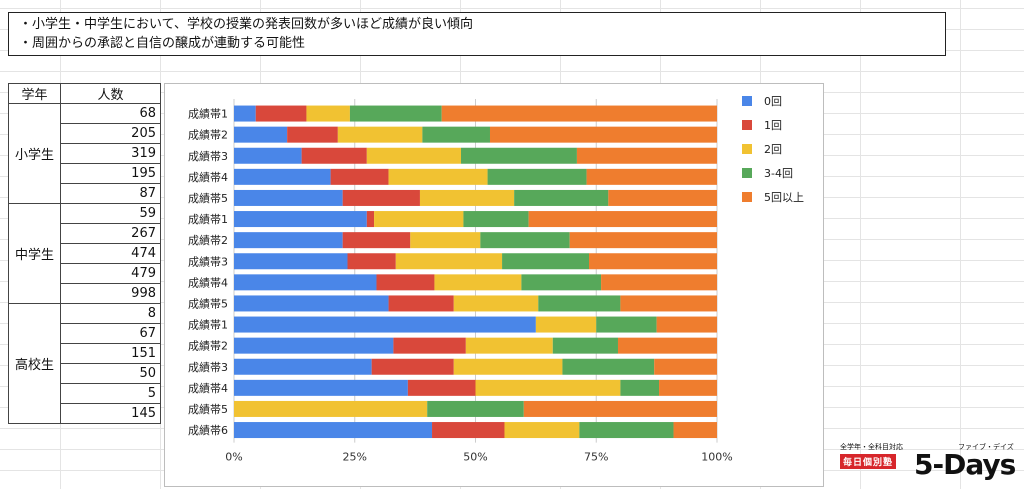 The image size is (1024, 489). Describe the element at coordinates (233, 457) in the screenshot. I see `x-tick-label: 0%` at that location.